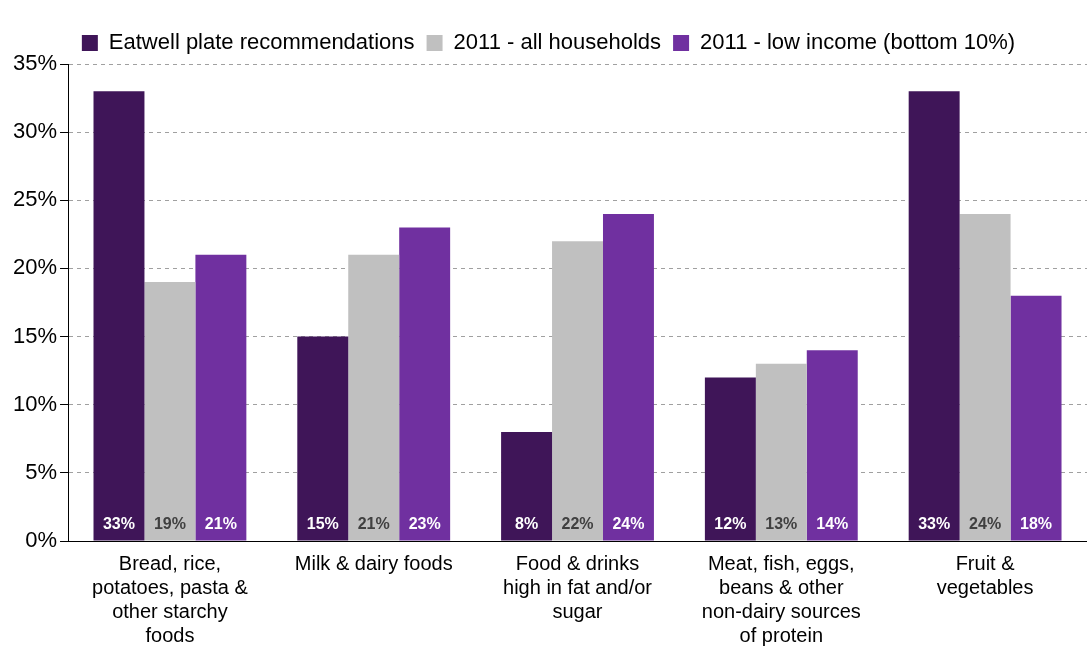 The width and height of the screenshot is (1087, 661). Describe the element at coordinates (170, 598) in the screenshot. I see `x-tick-label: Bread, rice, potatoes, pasta & other starchy foods` at that location.